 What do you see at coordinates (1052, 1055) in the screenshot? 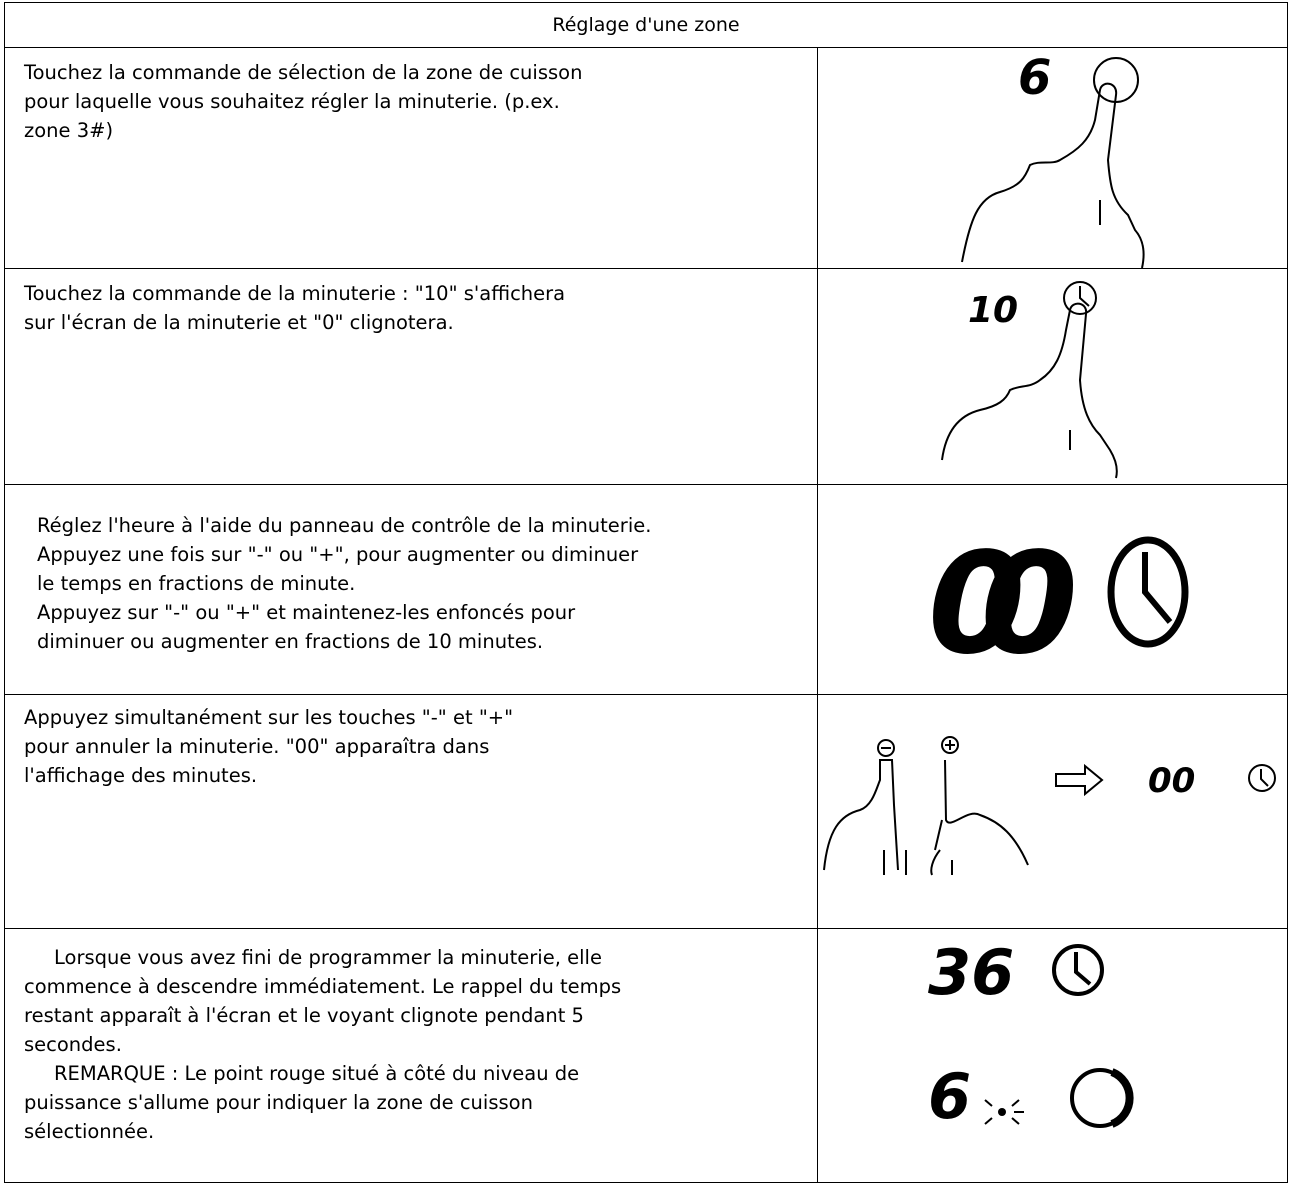
I see `image-cell` at bounding box center [1052, 1055].